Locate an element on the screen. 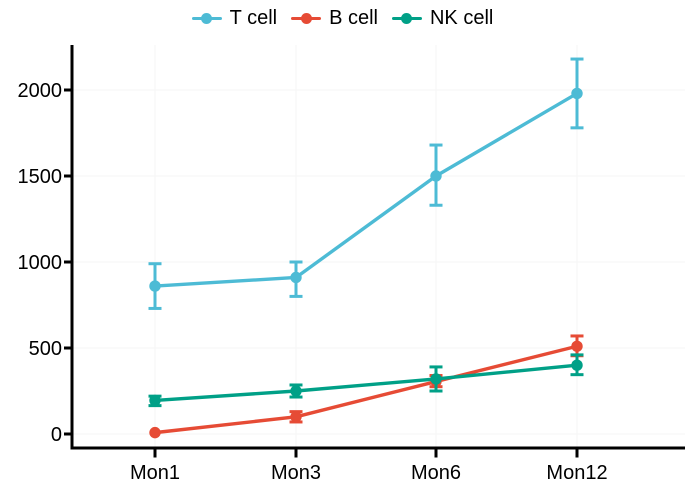 The image size is (685, 489). series-nk-cell is located at coordinates (366, 380).